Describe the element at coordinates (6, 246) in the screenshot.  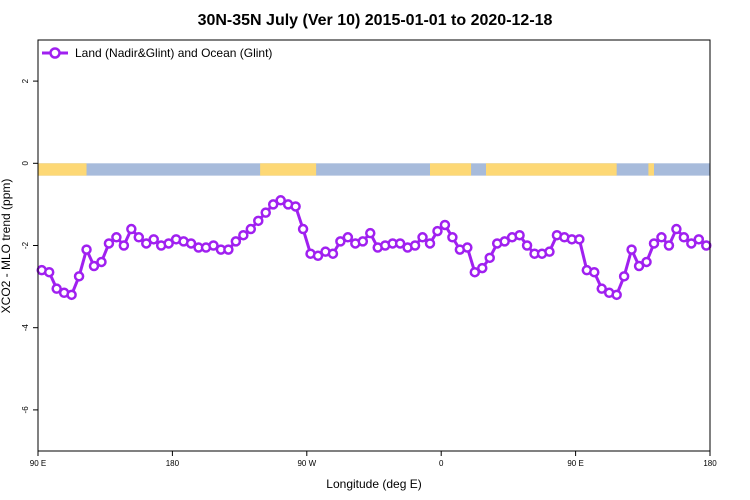
I see `y-axis-label: XCO2 - MLO trend (ppm)` at that location.